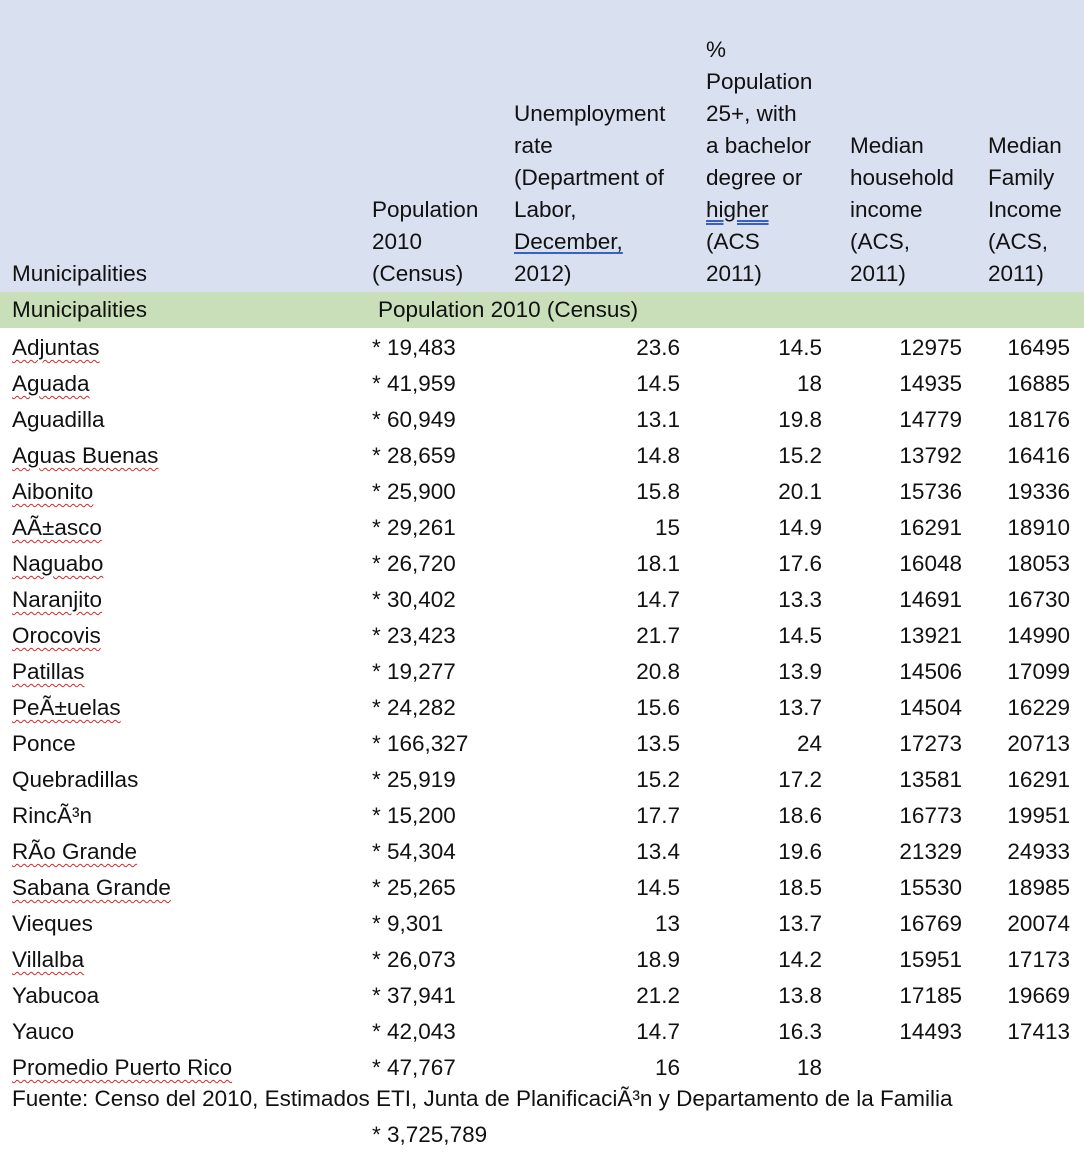 The image size is (1084, 1162). What do you see at coordinates (800, 455) in the screenshot?
I see `cell-bachelor: 15.2` at bounding box center [800, 455].